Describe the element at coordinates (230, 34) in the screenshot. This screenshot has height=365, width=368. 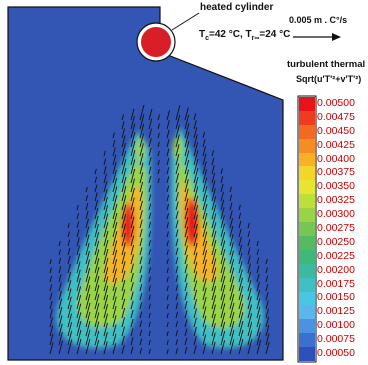
I see `condition-v1: =42 °C, T` at that location.